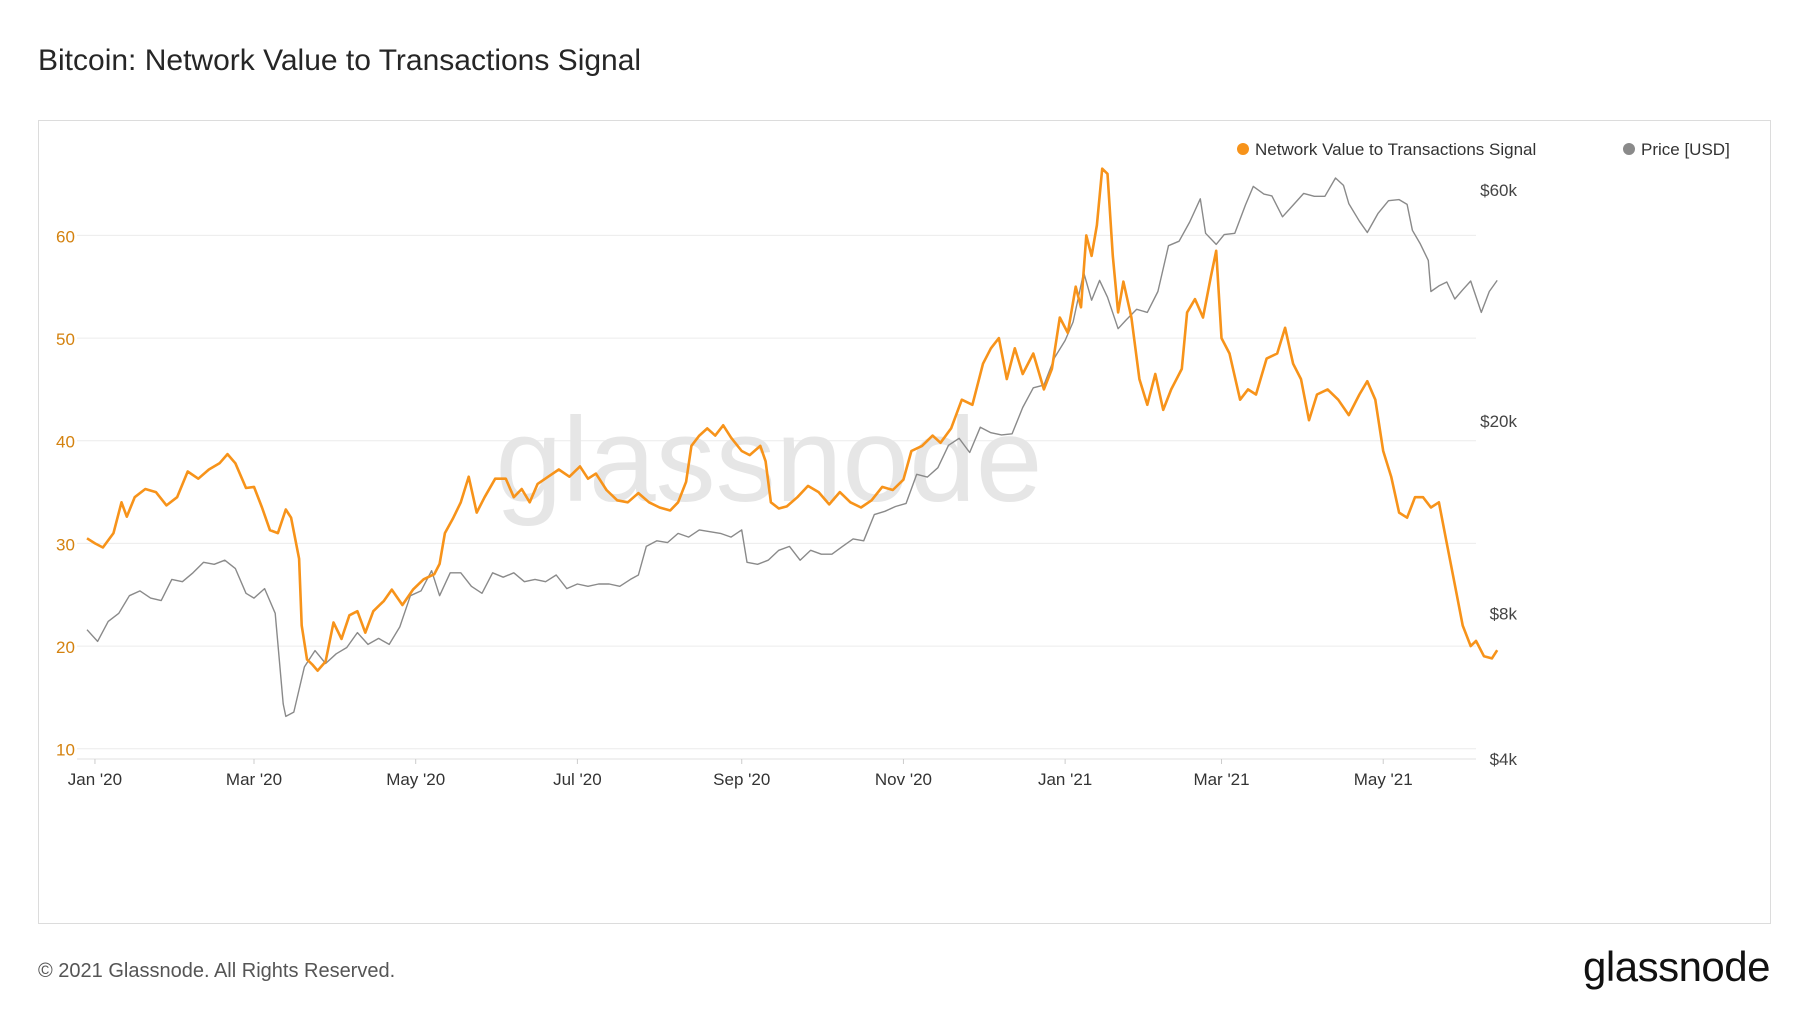 This screenshot has width=1800, height=1013. What do you see at coordinates (65, 750) in the screenshot?
I see `y-left-tick-label: 10` at bounding box center [65, 750].